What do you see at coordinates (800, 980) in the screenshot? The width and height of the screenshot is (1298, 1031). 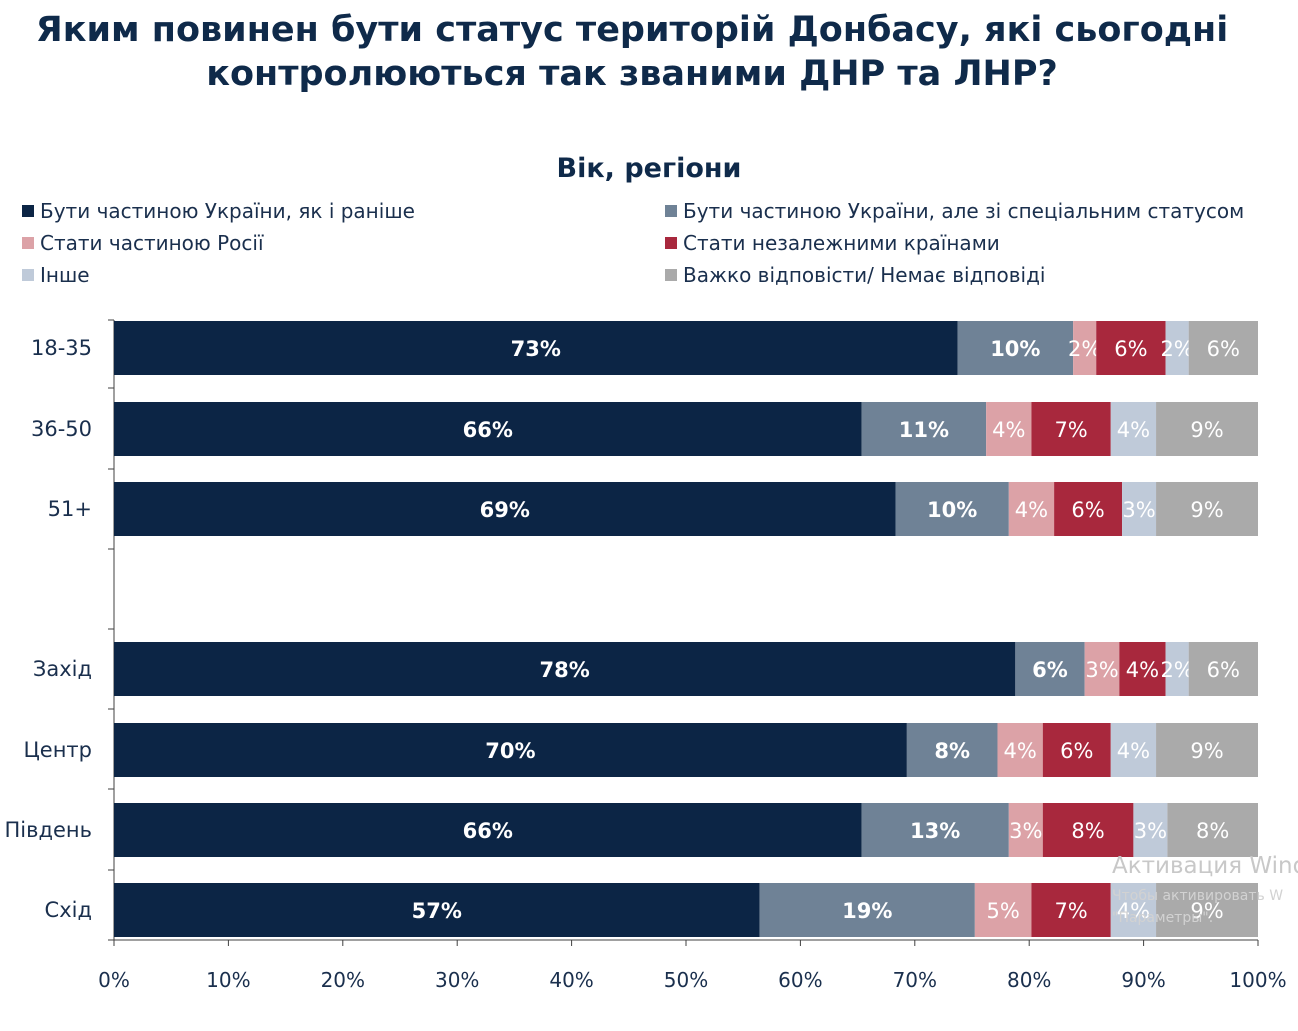 I see `x-tick-label: 60%` at bounding box center [800, 980].